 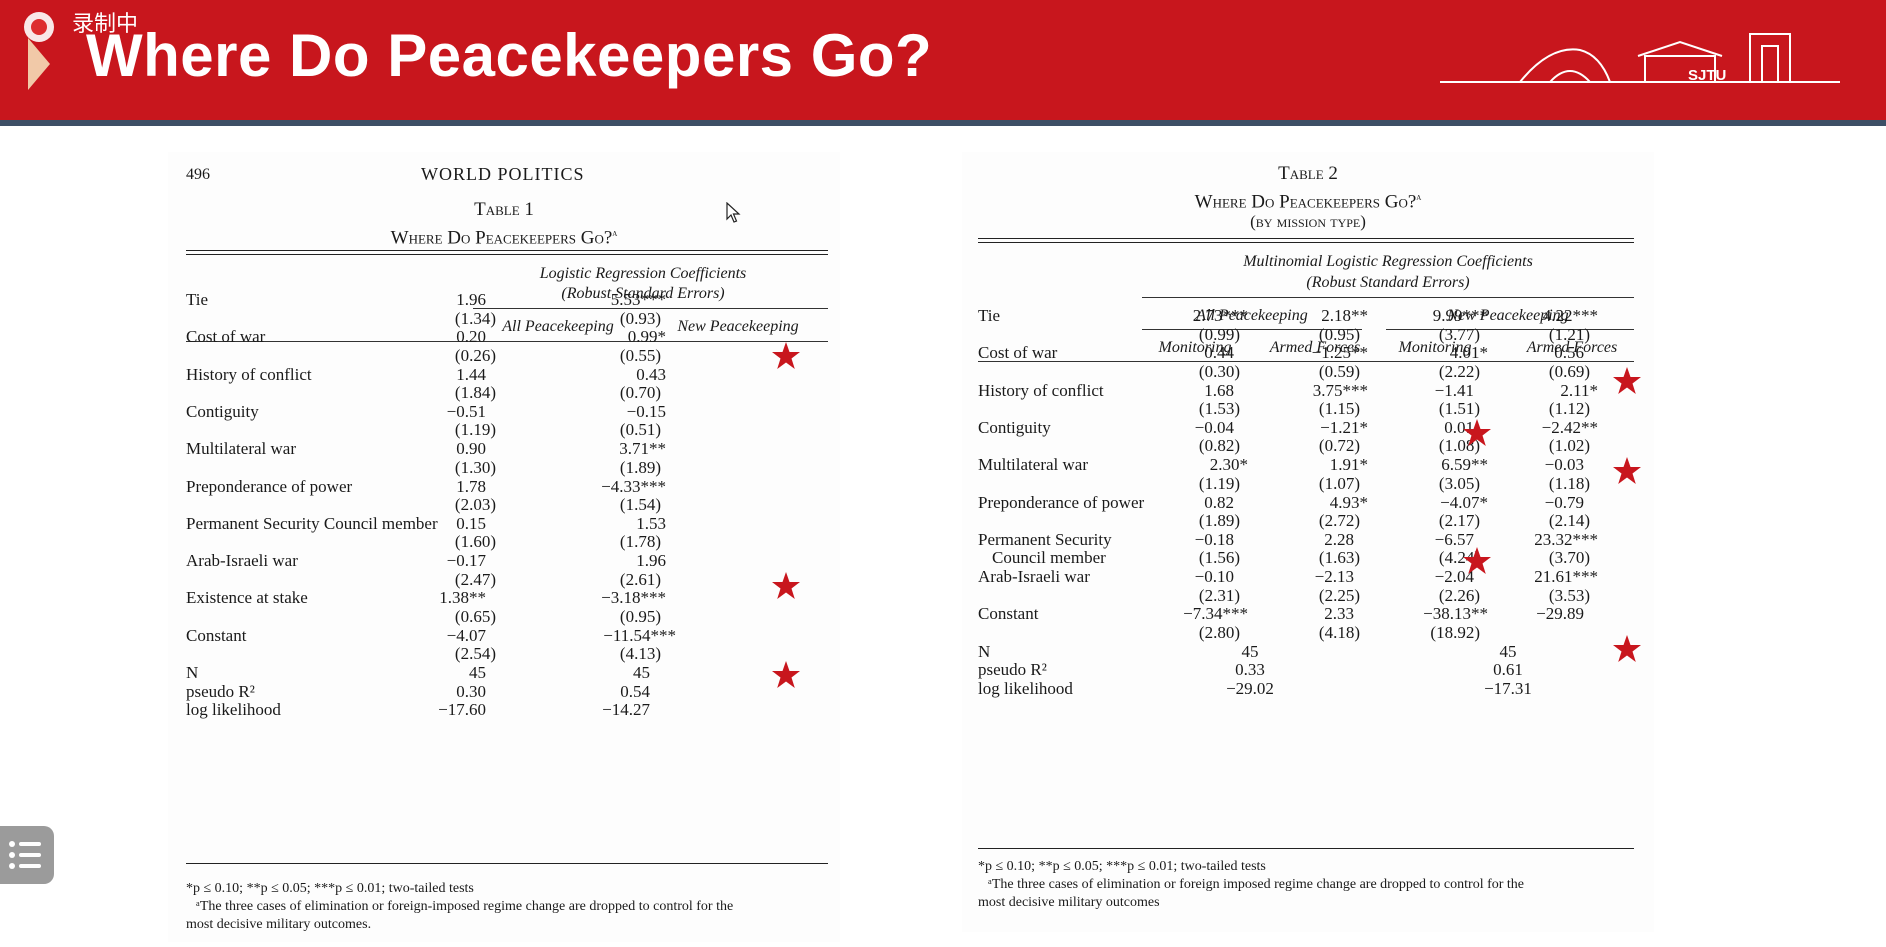 What do you see at coordinates (1219, 390) in the screenshot?
I see `table2-cell-value: 1.68` at bounding box center [1219, 390].